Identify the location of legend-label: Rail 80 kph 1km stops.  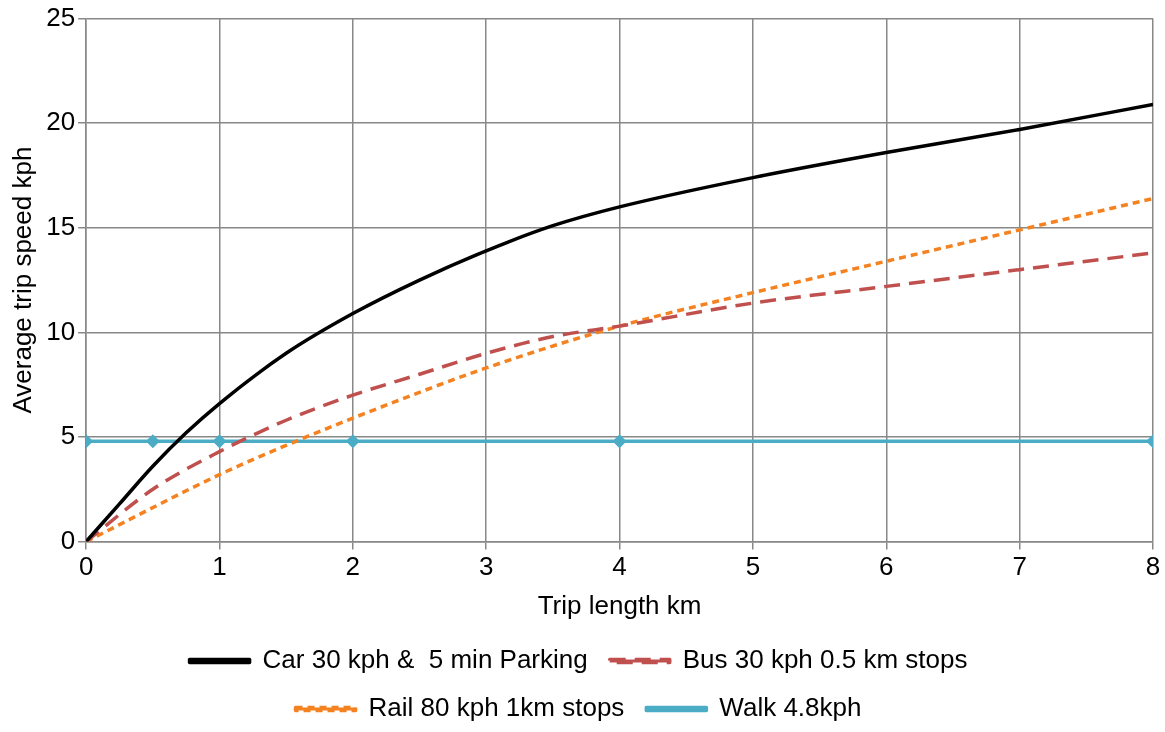
(496, 707).